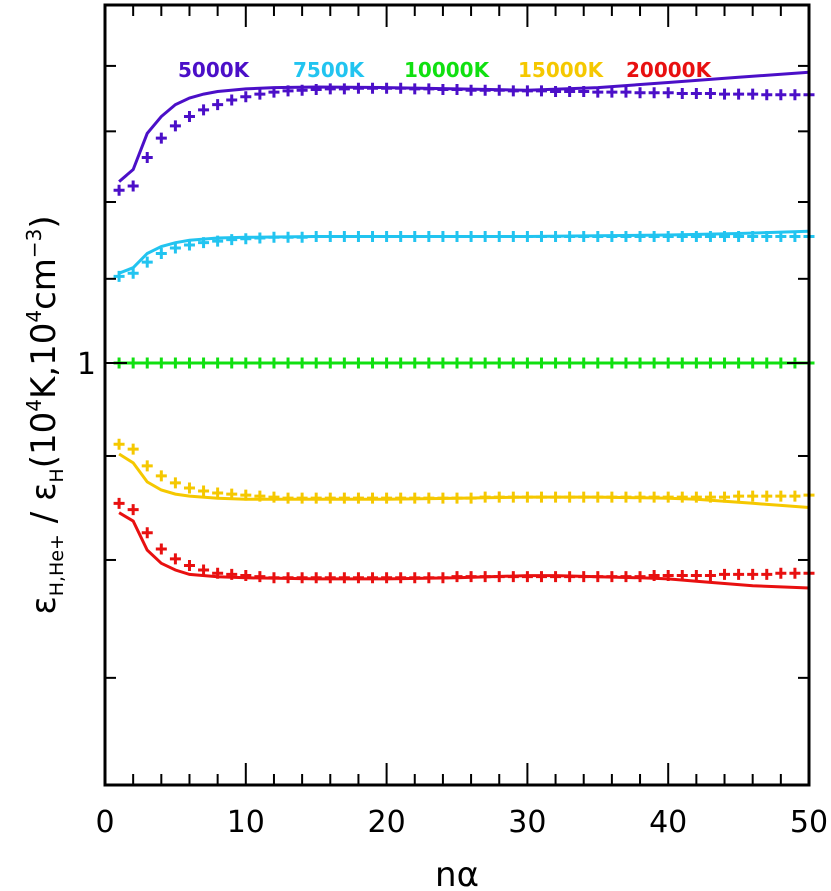 The image size is (831, 891). Describe the element at coordinates (464, 255) in the screenshot. I see `series-7500k` at that location.